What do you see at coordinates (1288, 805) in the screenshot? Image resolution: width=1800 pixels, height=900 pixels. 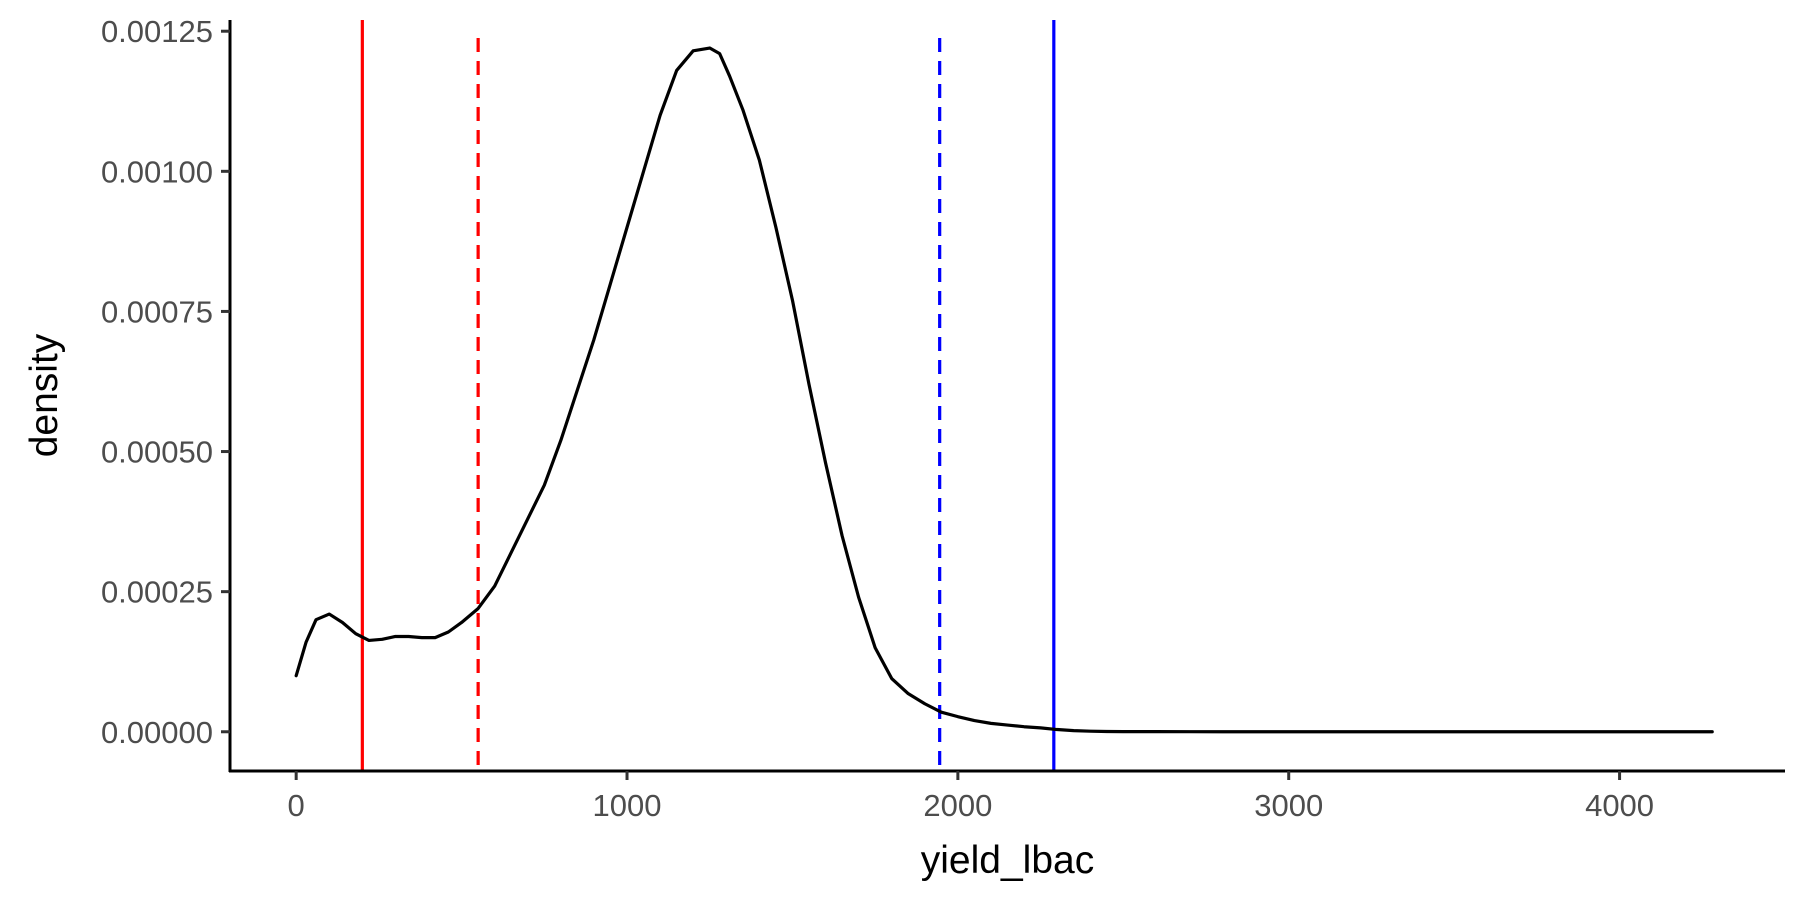 I see `x-tick-label: 3000` at bounding box center [1288, 805].